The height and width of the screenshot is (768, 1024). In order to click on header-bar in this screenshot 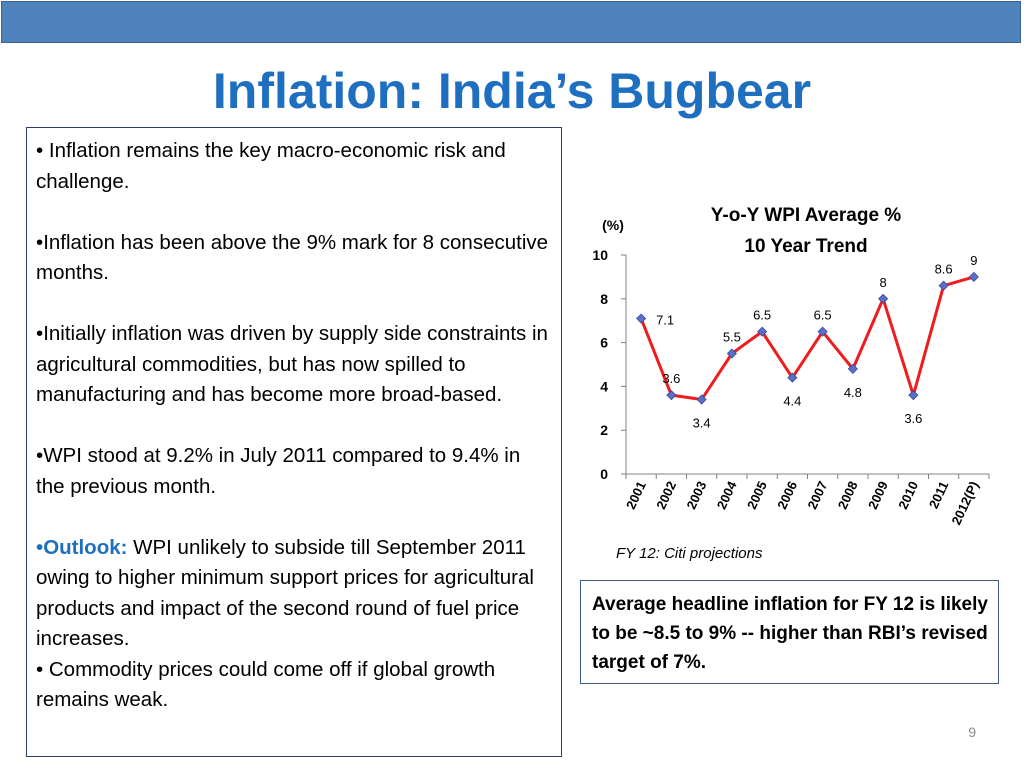, I will do `click(511, 22)`.